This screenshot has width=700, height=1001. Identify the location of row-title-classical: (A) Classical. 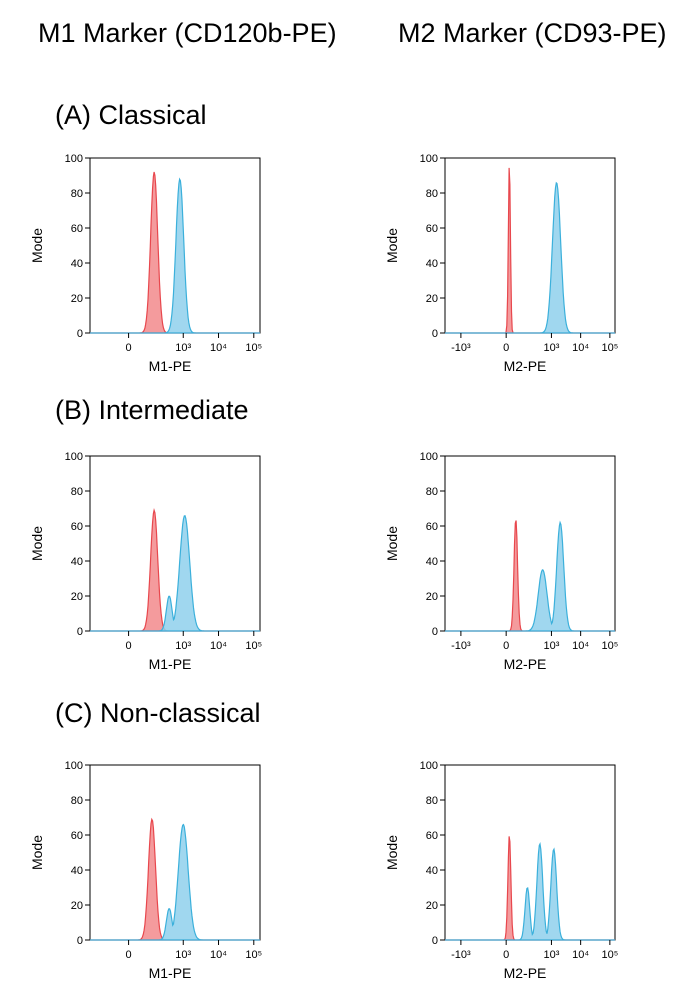
(131, 115).